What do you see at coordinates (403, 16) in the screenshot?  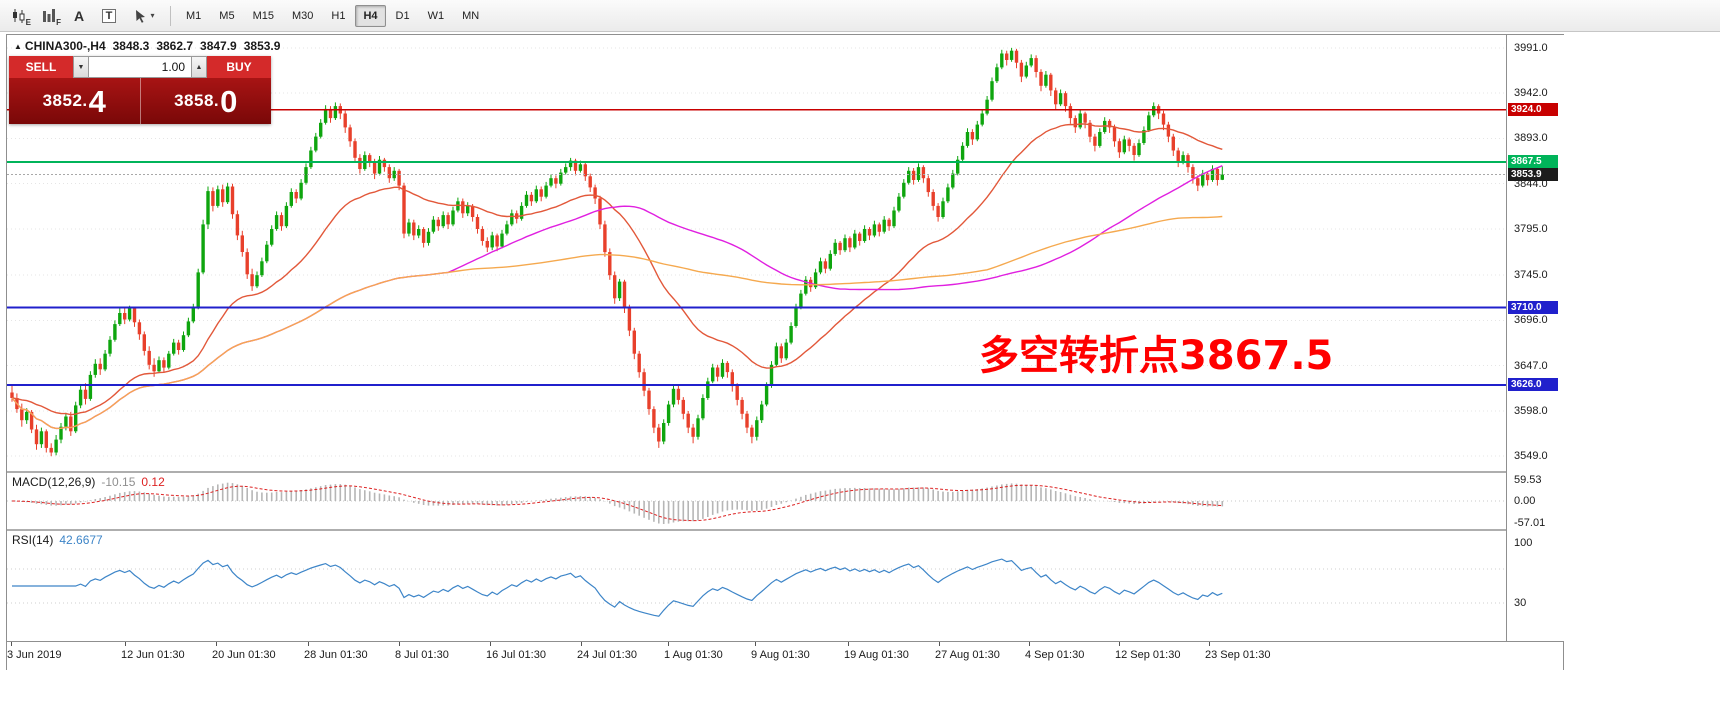 I see `timeframe-d1-button: D1` at bounding box center [403, 16].